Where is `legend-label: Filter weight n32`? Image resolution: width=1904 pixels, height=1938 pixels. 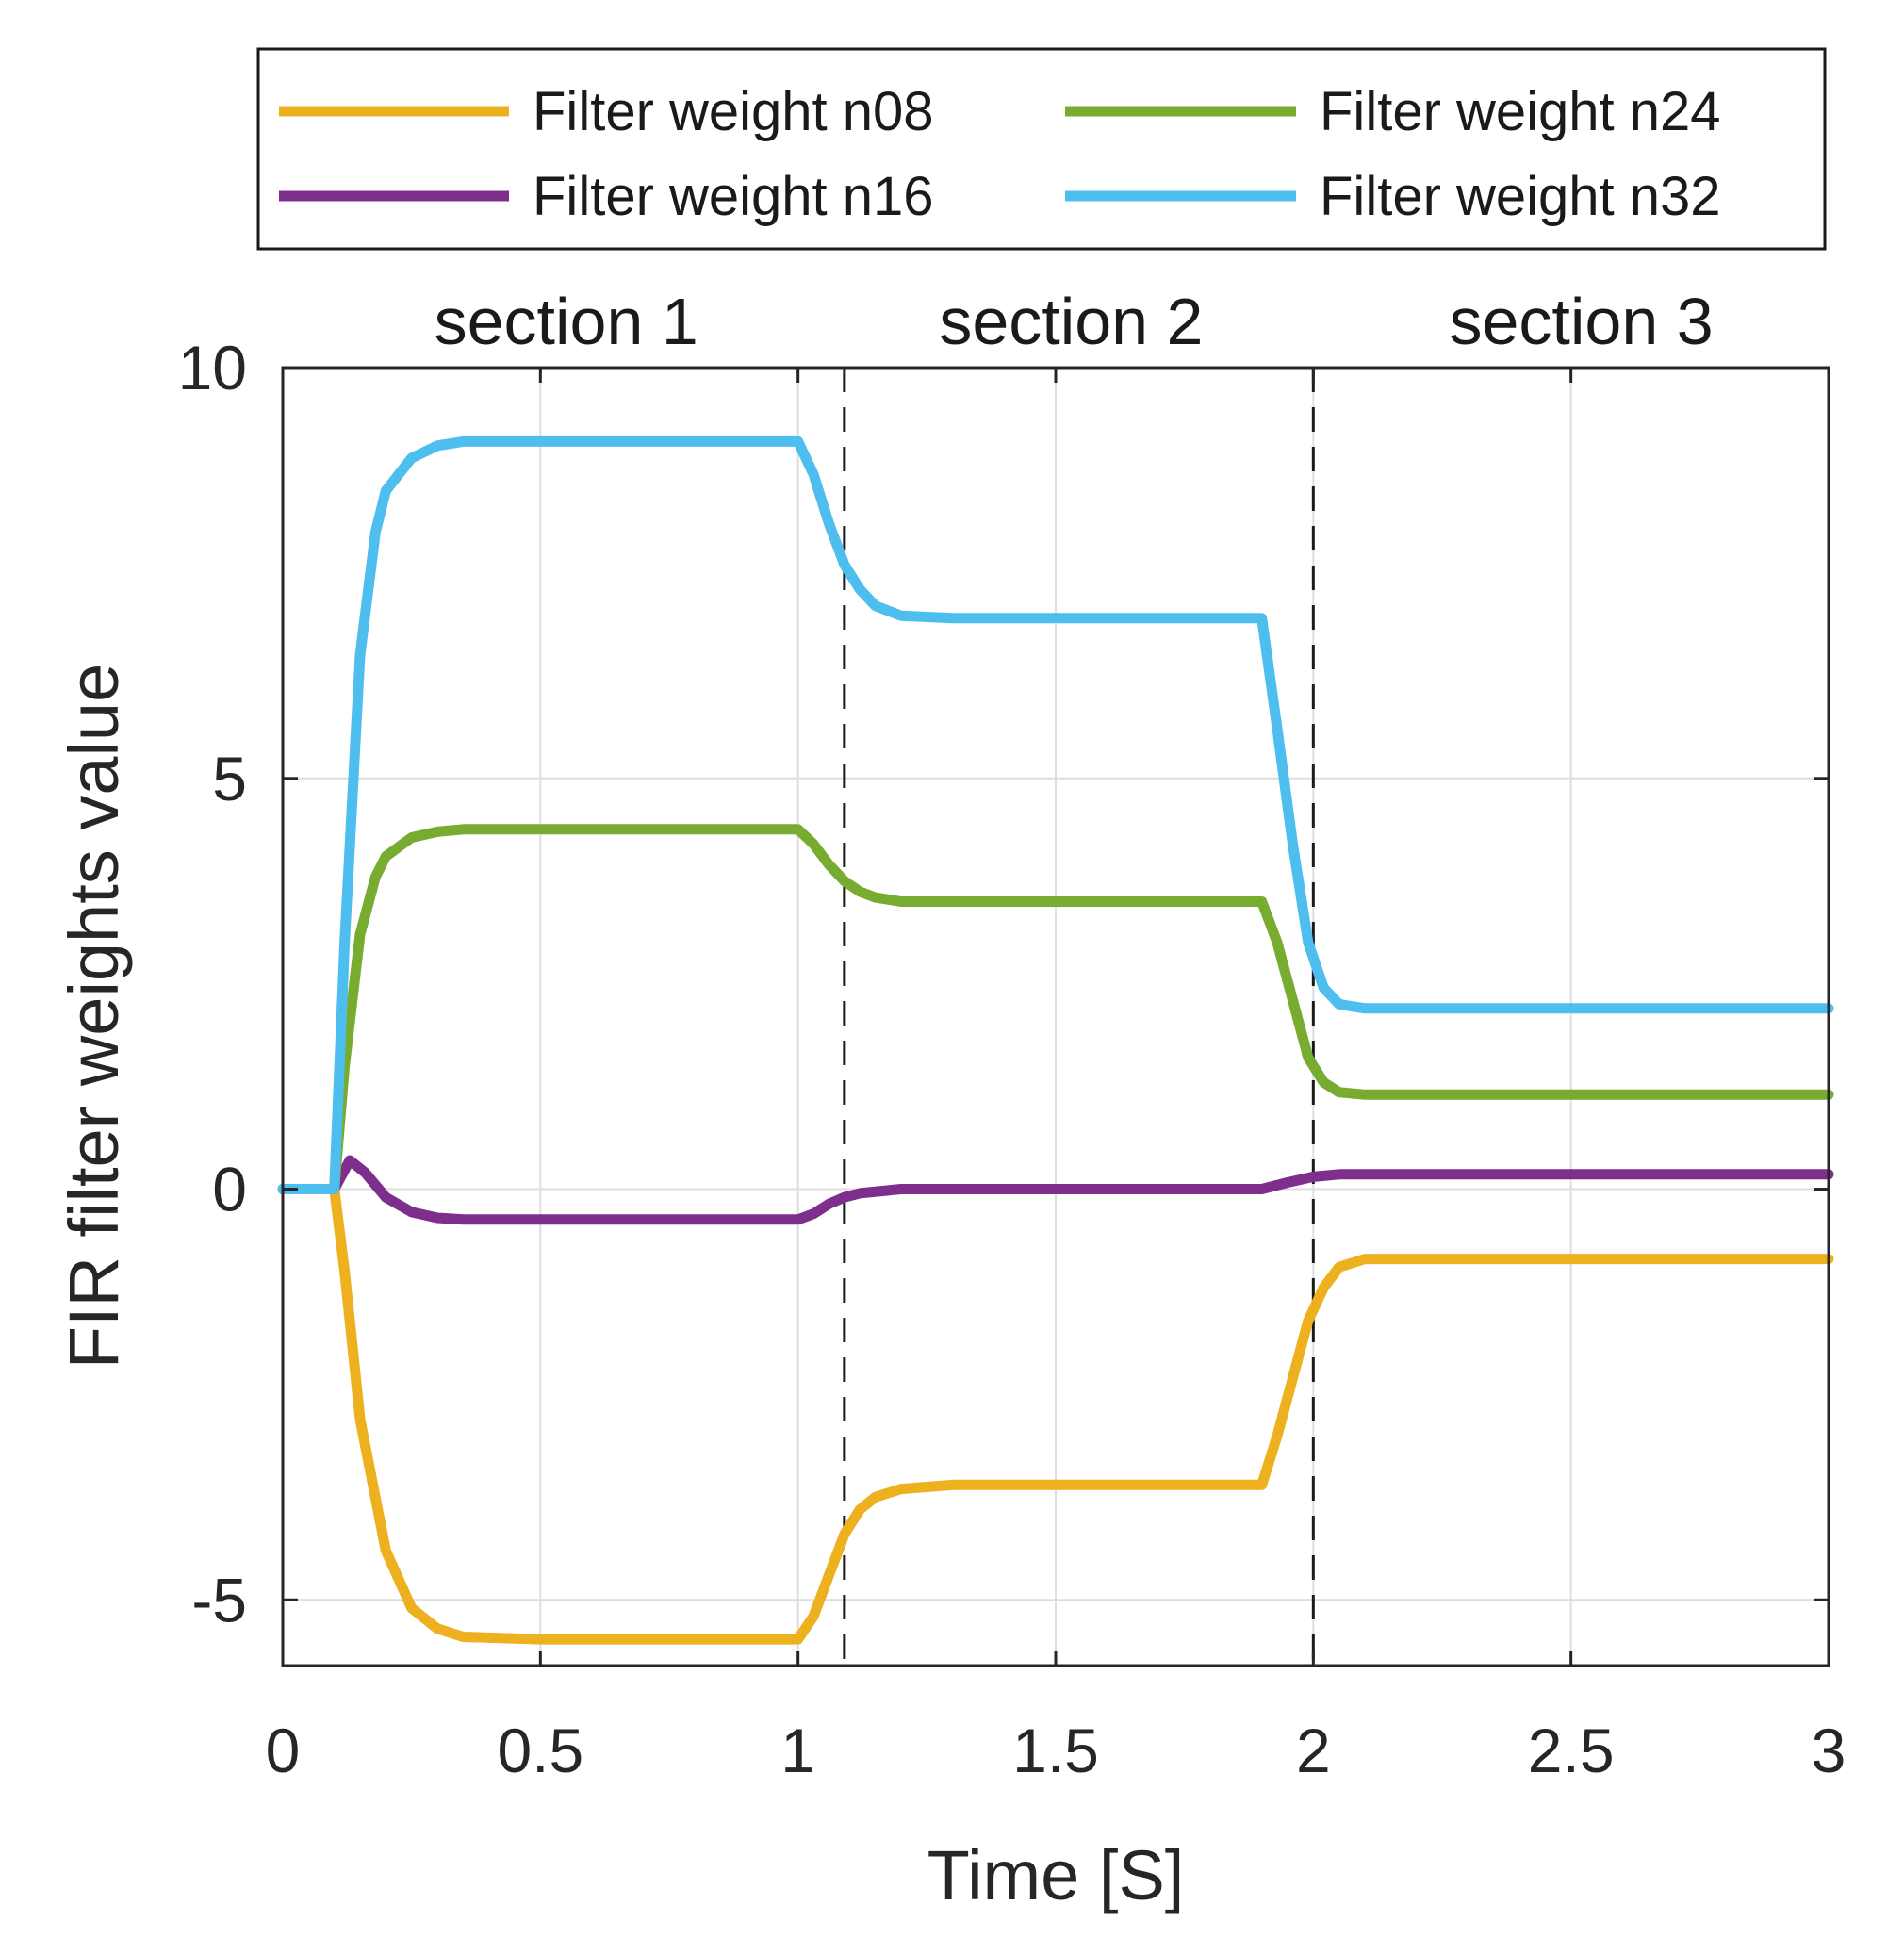 legend-label: Filter weight n32 is located at coordinates (1520, 197).